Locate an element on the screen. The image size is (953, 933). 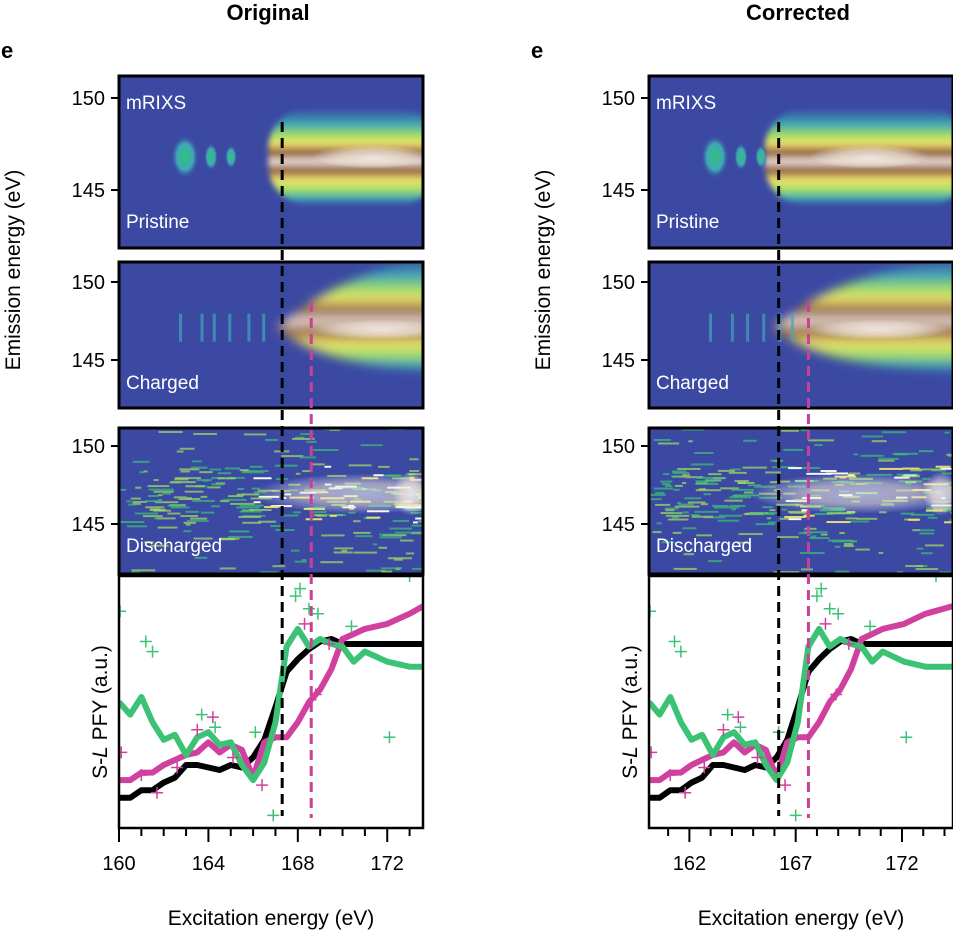
map-pristine: mRIXS Pristine 150 145 is located at coordinates (777, 162).